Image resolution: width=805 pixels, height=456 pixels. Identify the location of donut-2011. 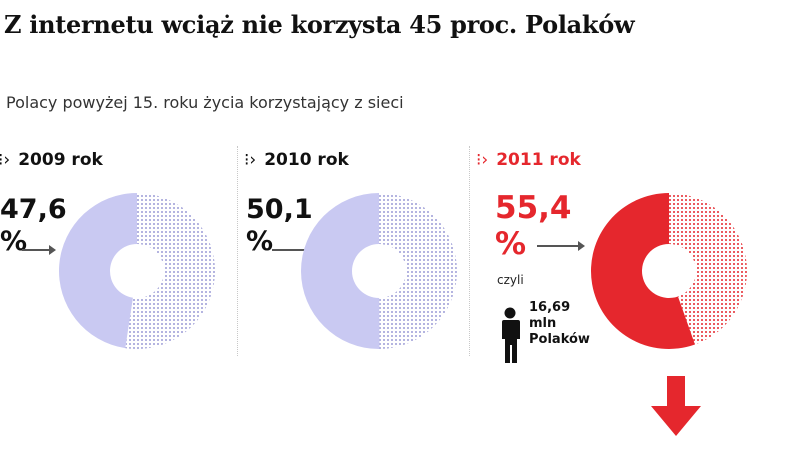
(669, 271).